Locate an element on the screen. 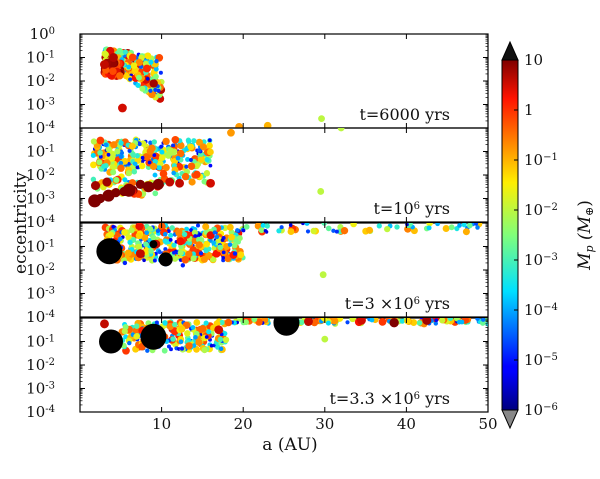 The height and width of the screenshot is (479, 600). time-label-part: t=6000 yrs is located at coordinates (404, 114).